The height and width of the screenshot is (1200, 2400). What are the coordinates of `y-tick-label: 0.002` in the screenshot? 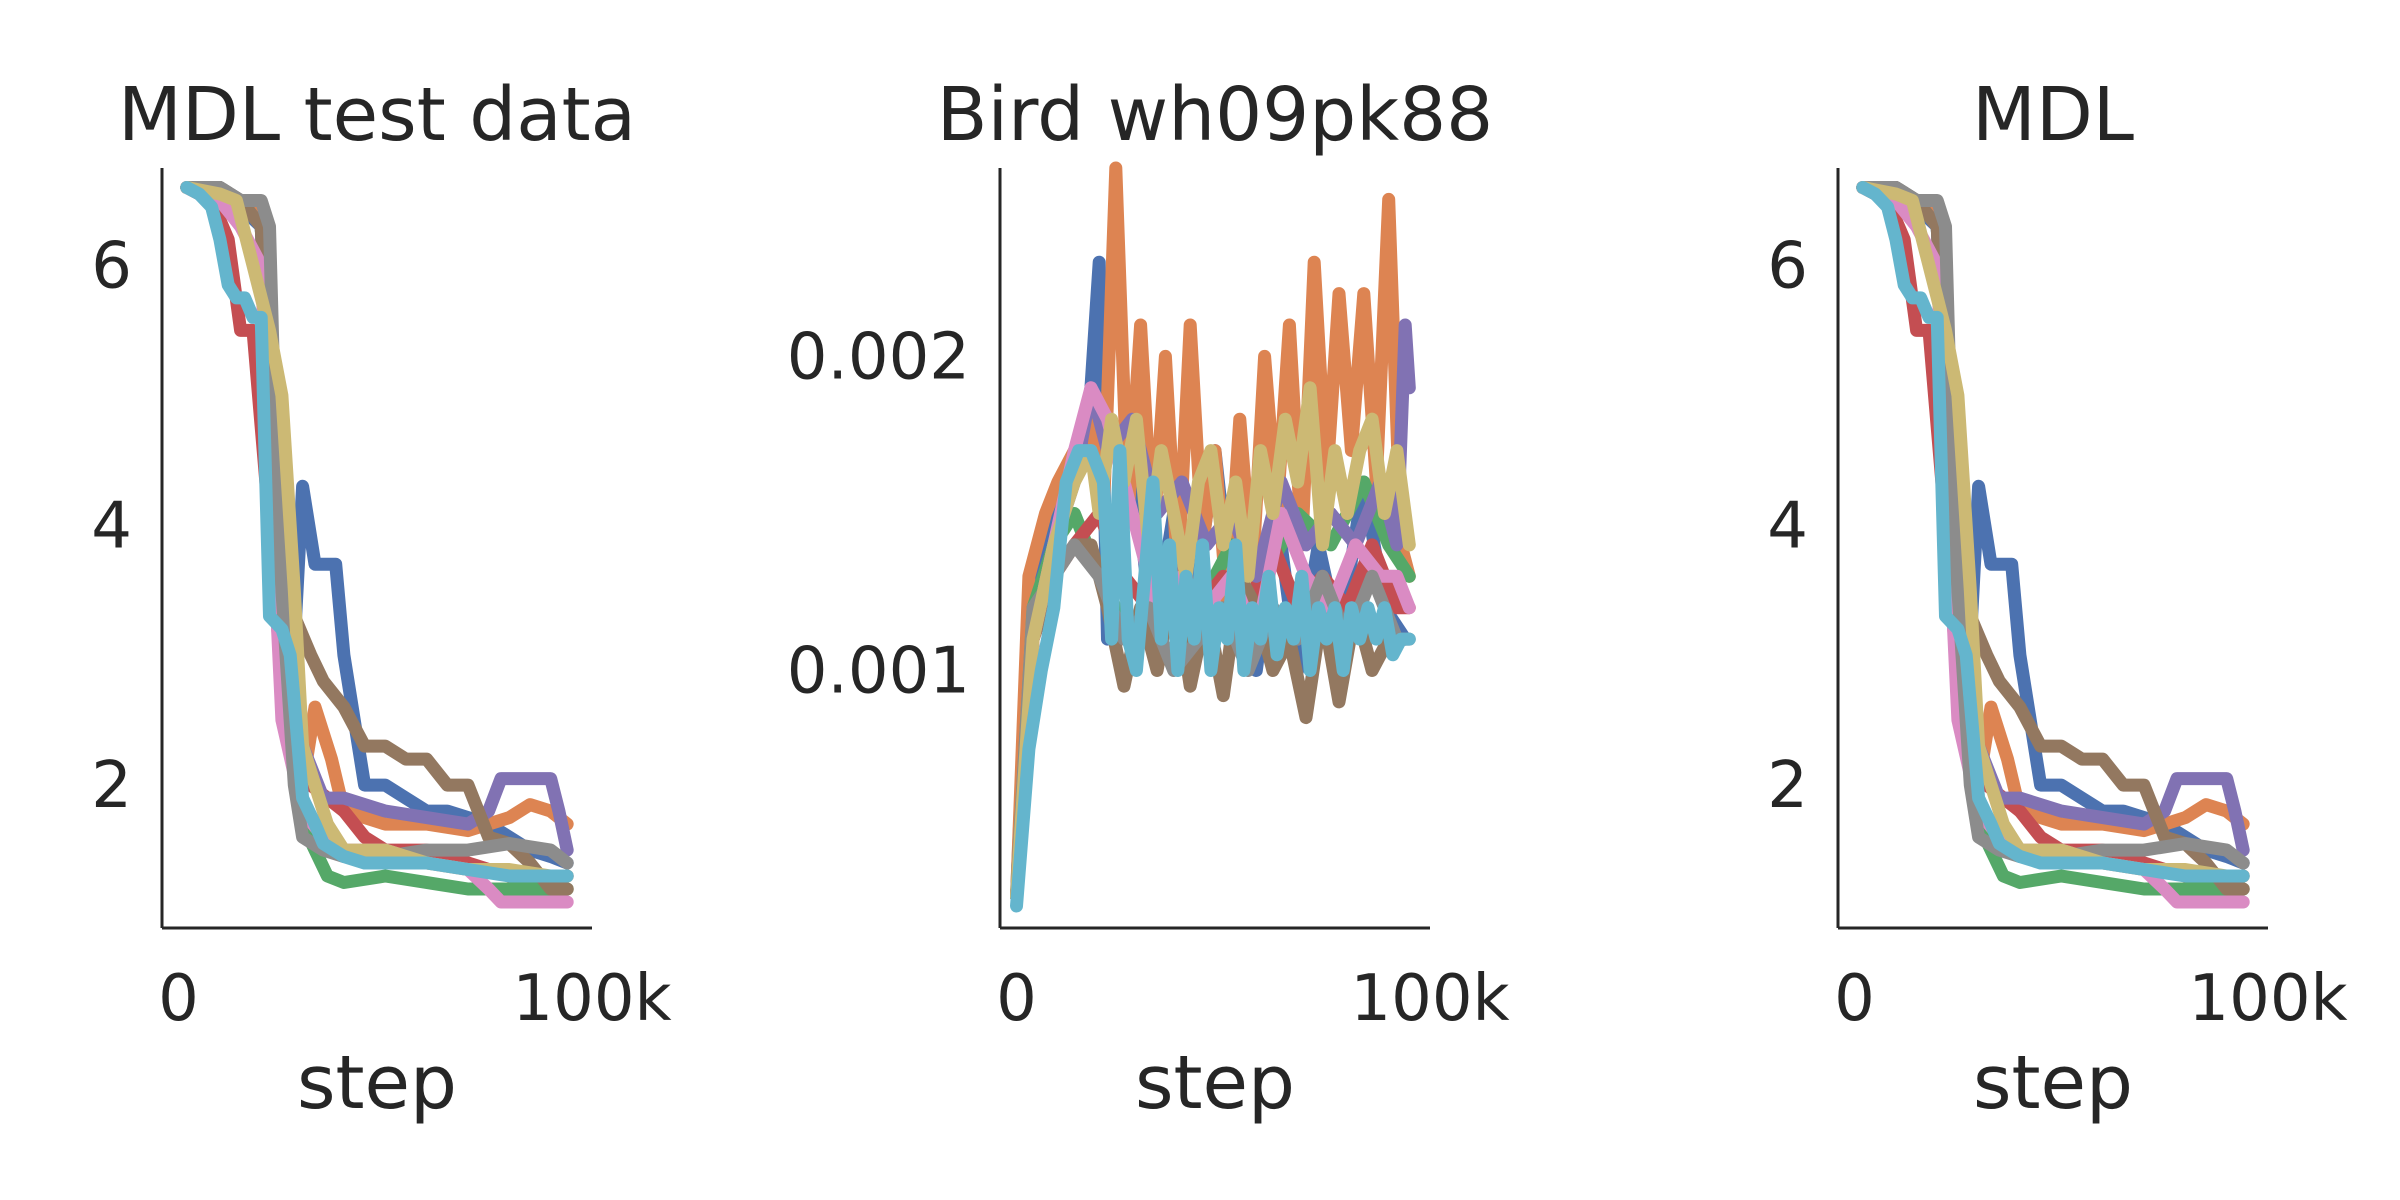 It's located at (878, 357).